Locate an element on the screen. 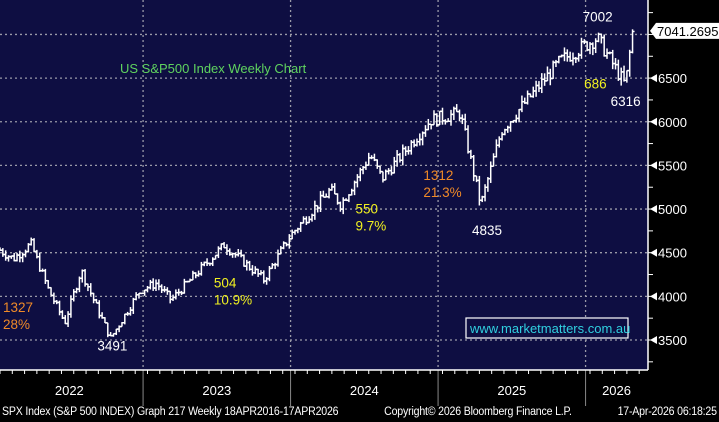 The image size is (719, 422). year-tick-label: 2022 is located at coordinates (69, 390).